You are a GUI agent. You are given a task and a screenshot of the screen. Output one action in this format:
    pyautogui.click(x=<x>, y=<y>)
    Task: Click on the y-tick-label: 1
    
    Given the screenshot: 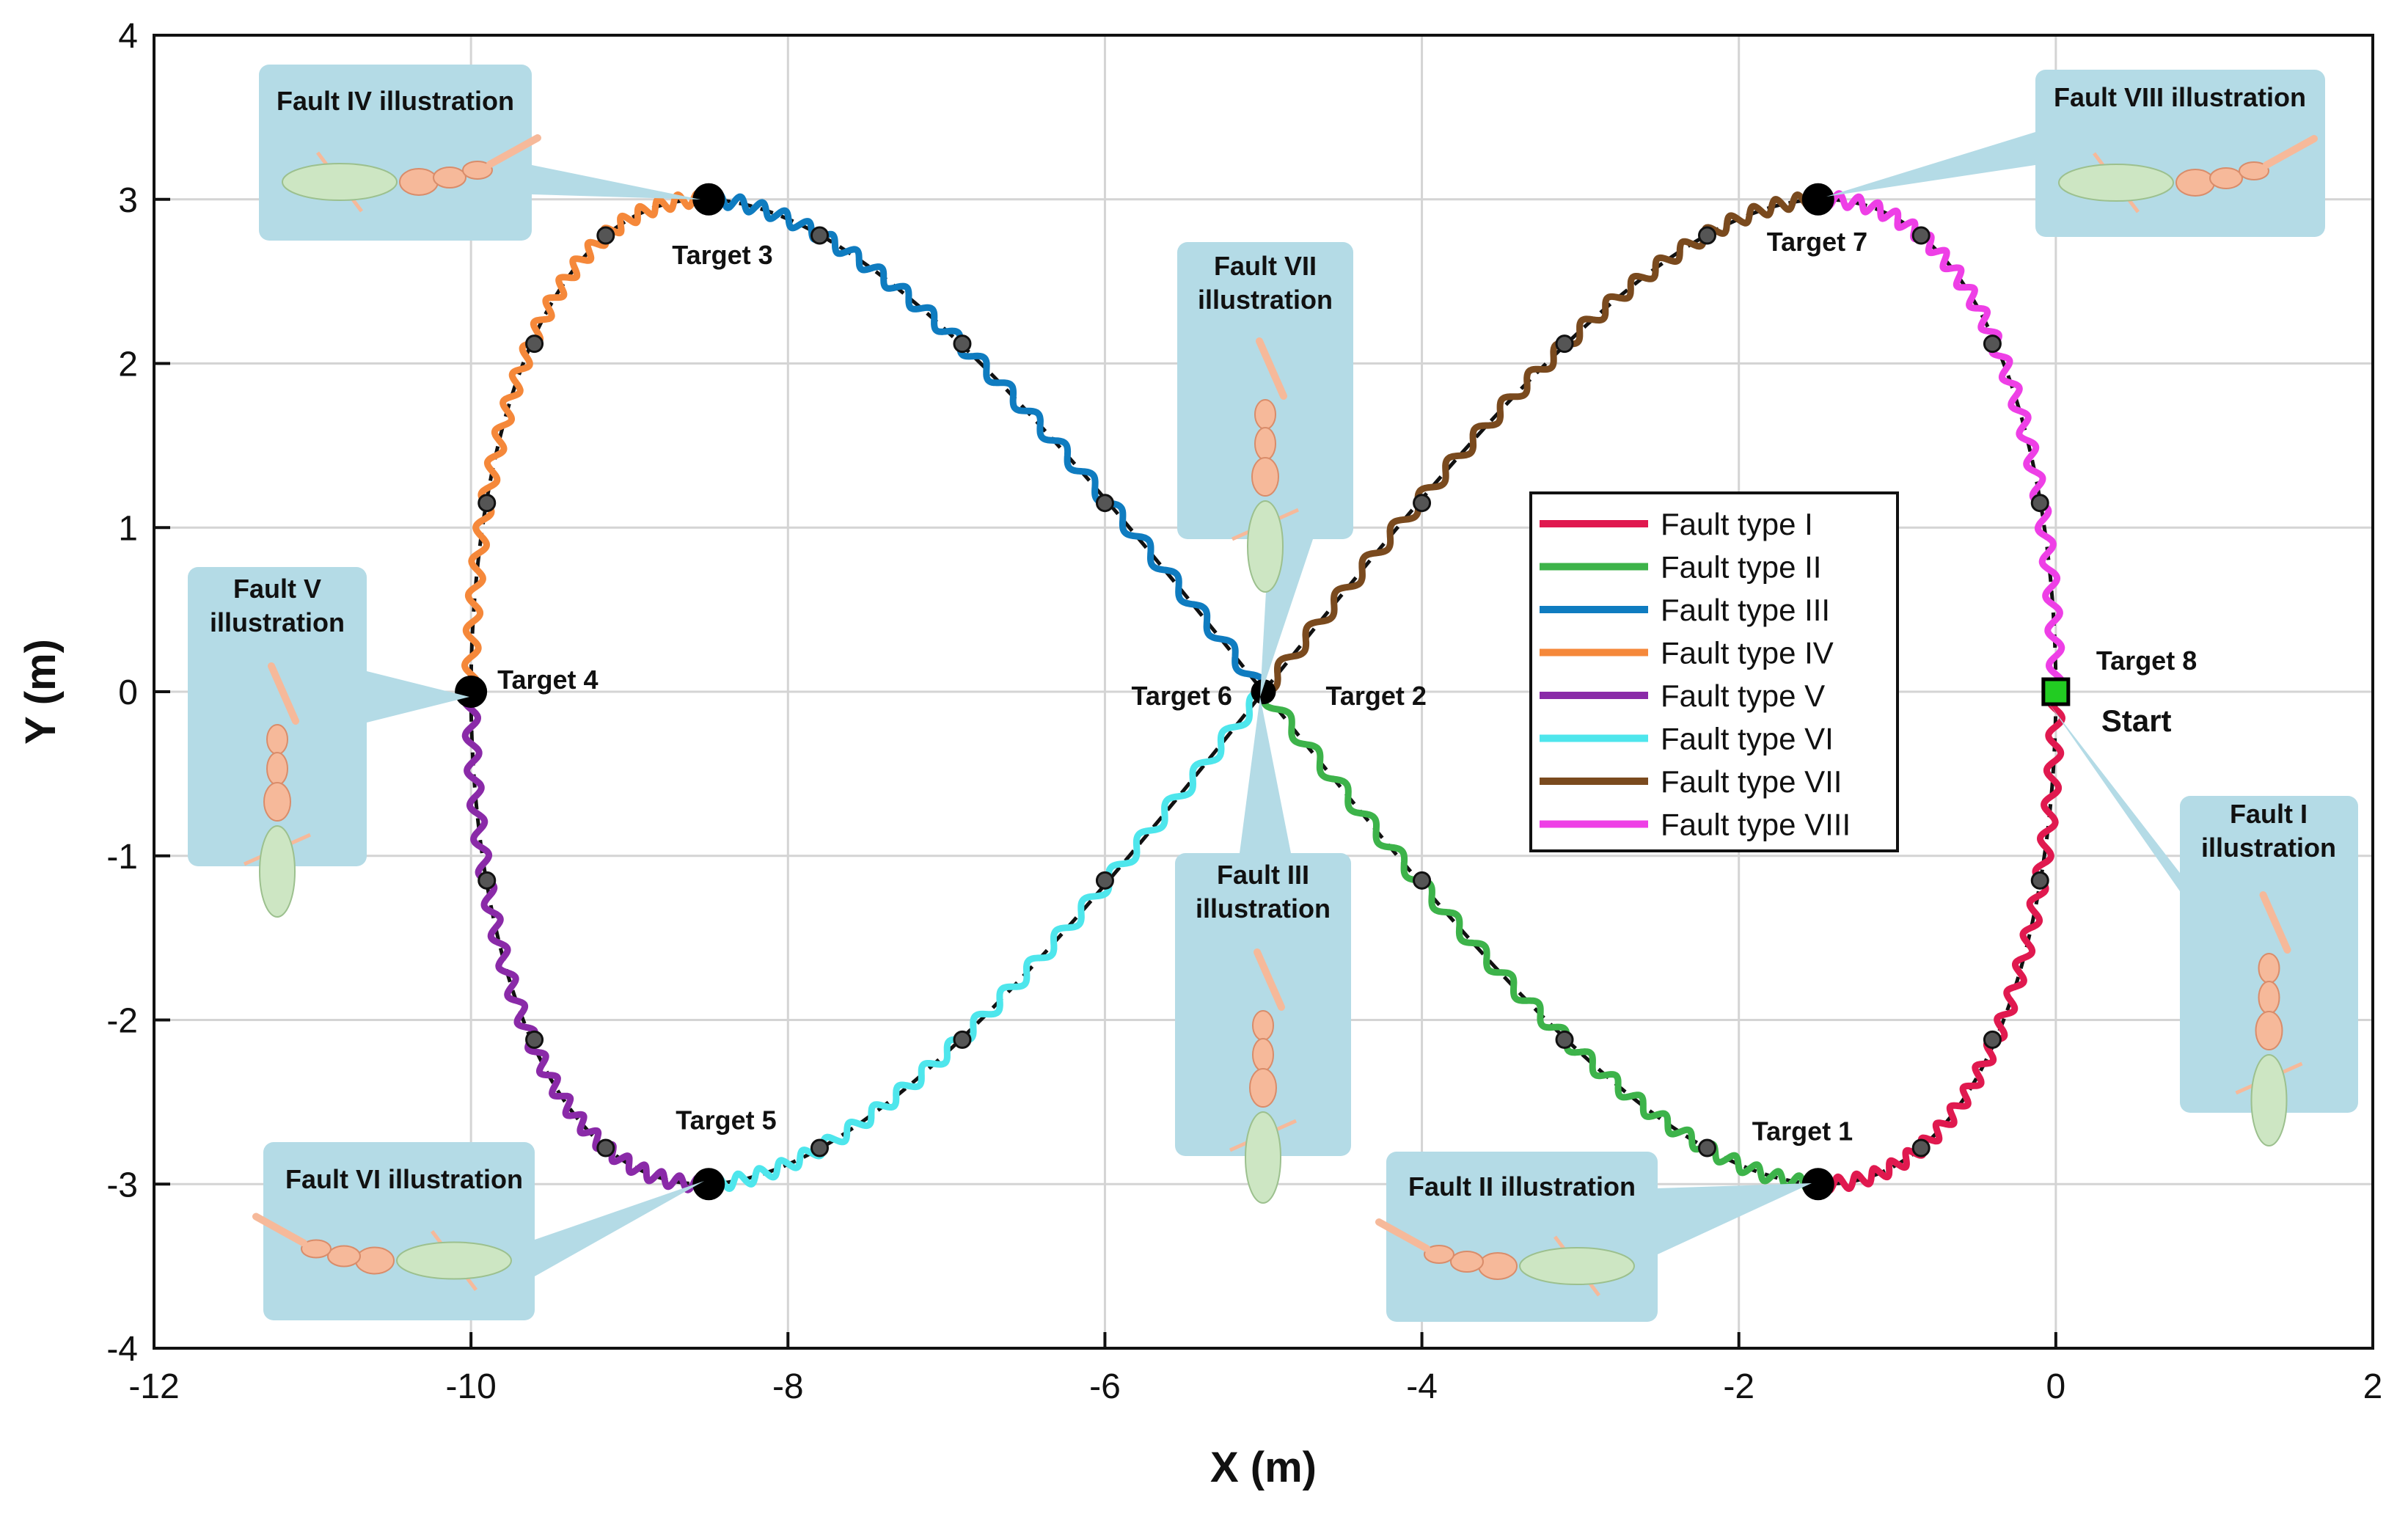 What is the action you would take?
    pyautogui.click(x=128, y=528)
    